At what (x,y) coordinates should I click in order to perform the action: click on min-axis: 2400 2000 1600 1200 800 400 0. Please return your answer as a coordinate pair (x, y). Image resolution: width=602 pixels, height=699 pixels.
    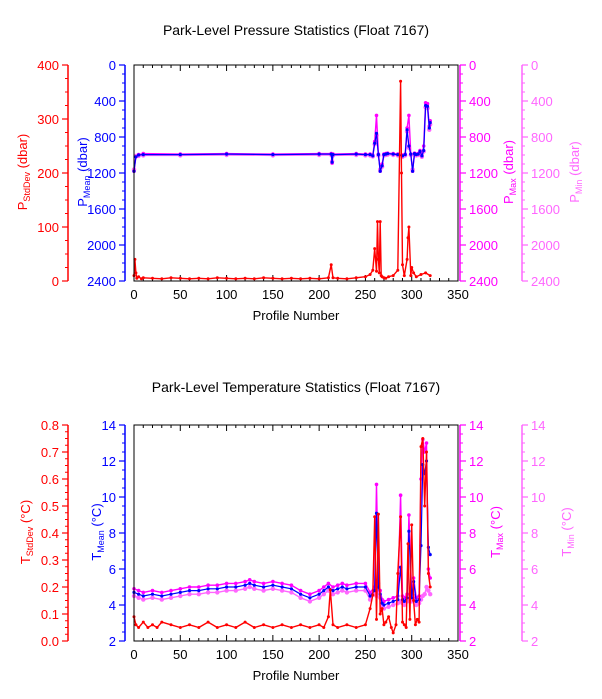
    Looking at the image, I should click on (540, 173).